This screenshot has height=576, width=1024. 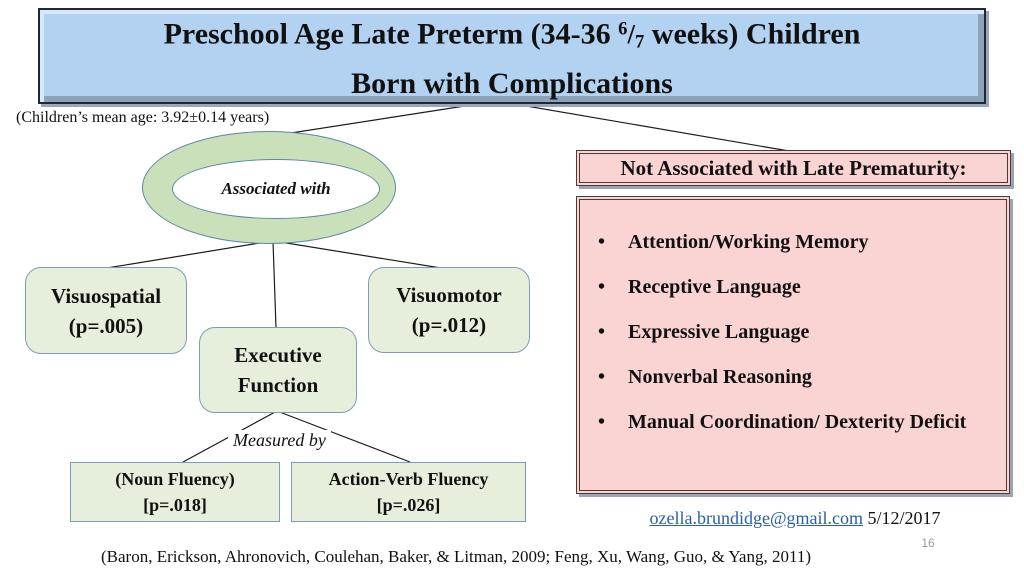 What do you see at coordinates (274, 284) in the screenshot?
I see `line-ellipse-to-executive` at bounding box center [274, 284].